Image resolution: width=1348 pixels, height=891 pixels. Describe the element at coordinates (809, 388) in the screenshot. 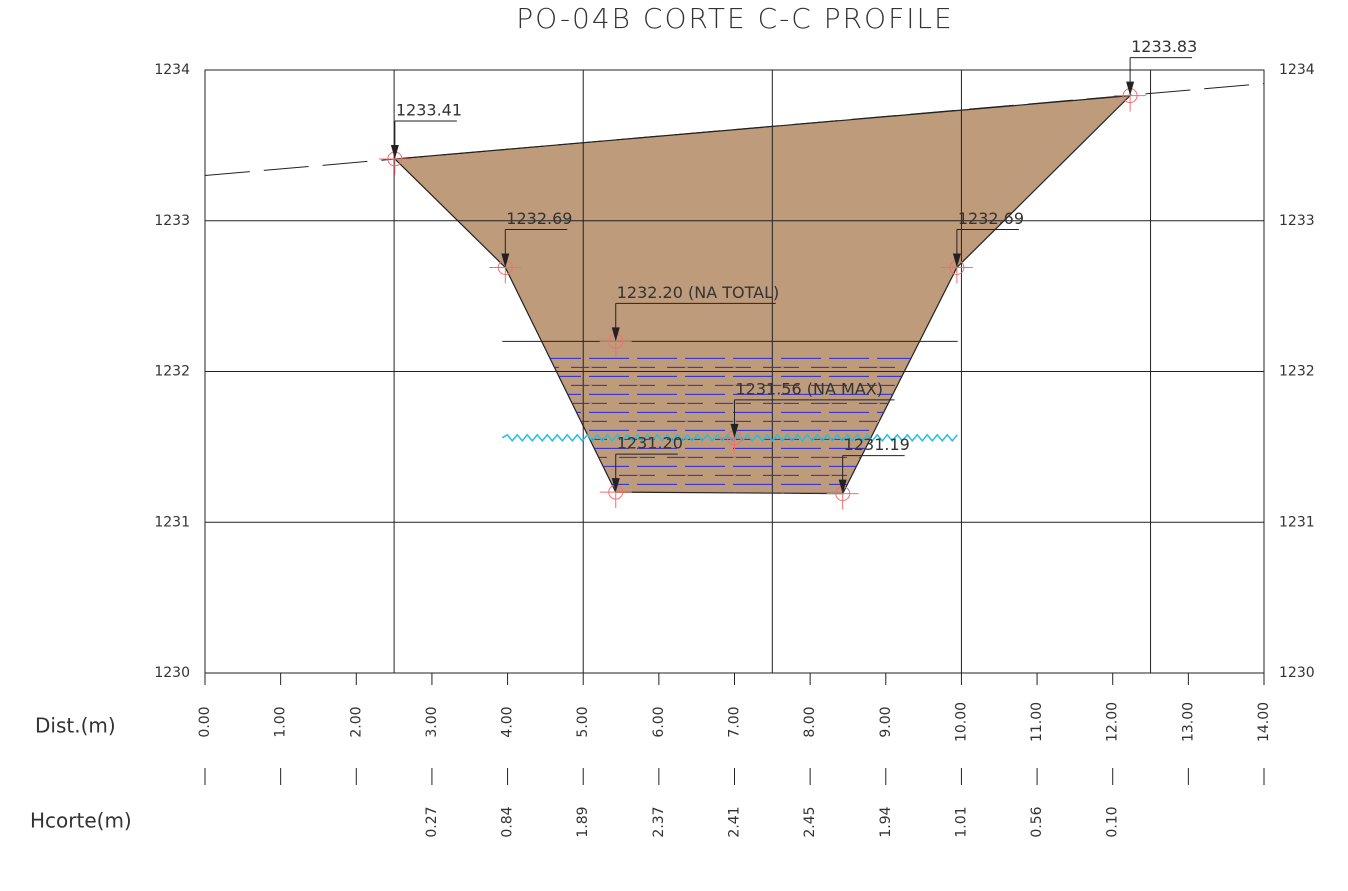

I see `water-level-label: 1231.56 (NA MAX)` at that location.